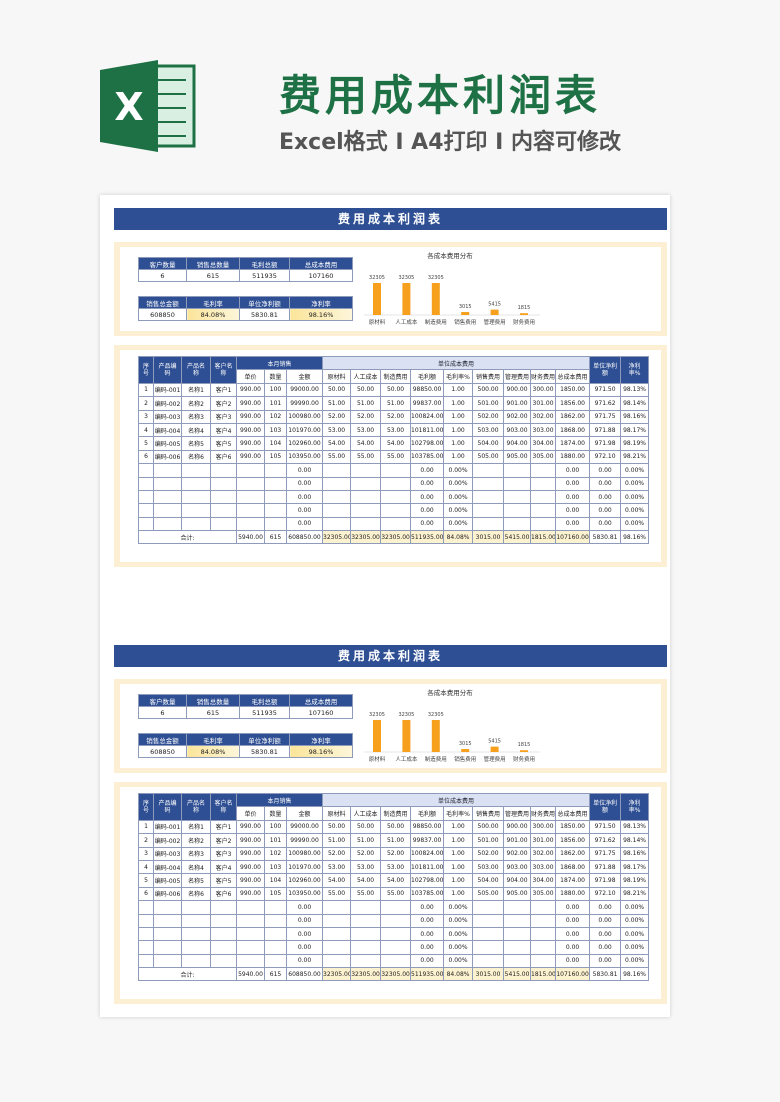  I want to click on summary-header: 客户数量, so click(162, 263).